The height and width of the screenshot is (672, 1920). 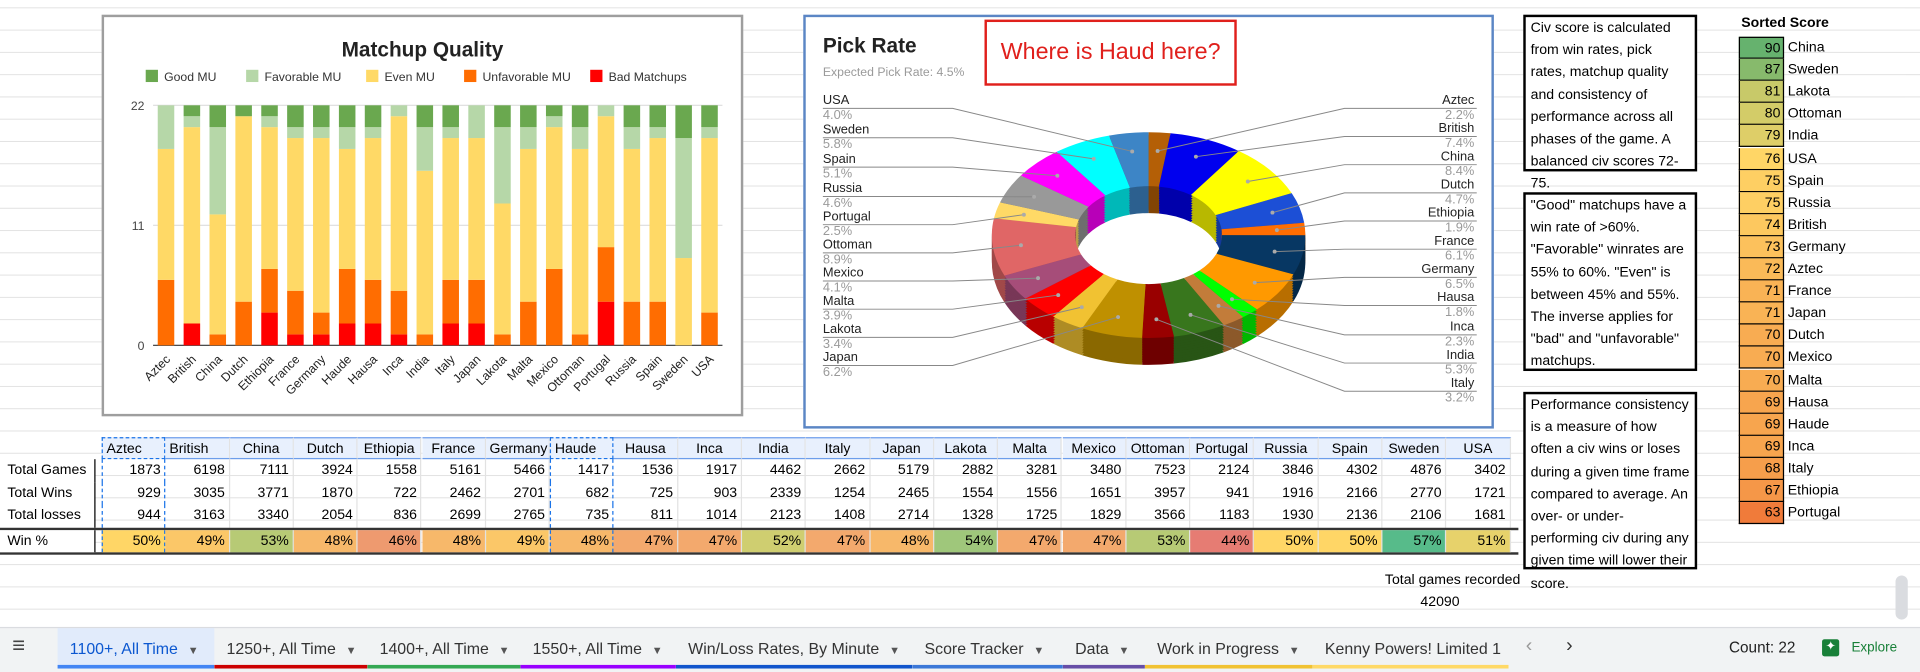 I want to click on table-cell: 3402, so click(x=1478, y=471).